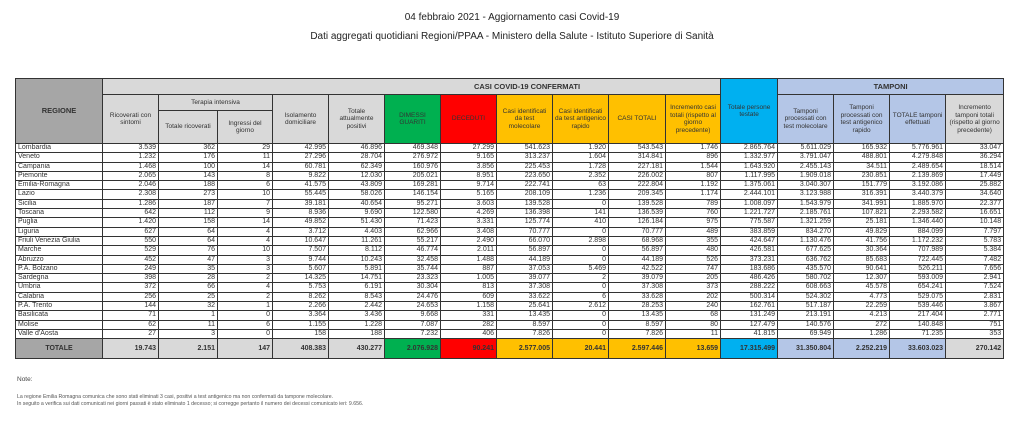 This screenshot has height=424, width=1024. I want to click on cell: 25.181, so click(862, 222).